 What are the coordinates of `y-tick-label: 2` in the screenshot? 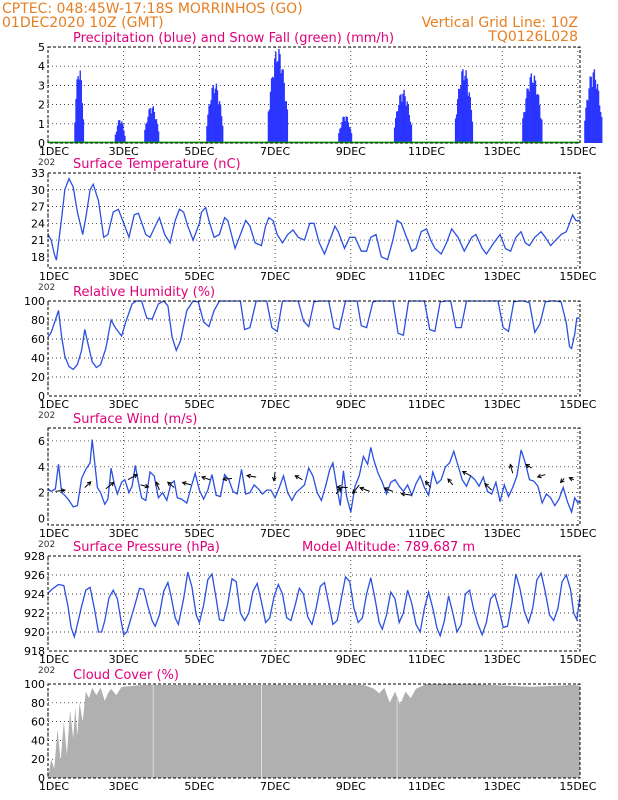 It's located at (41, 493).